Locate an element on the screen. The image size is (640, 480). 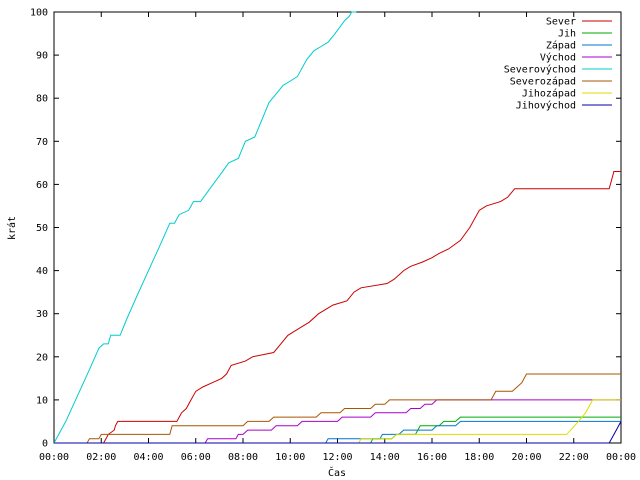
x-tick-label: 16:00 is located at coordinates (432, 457).